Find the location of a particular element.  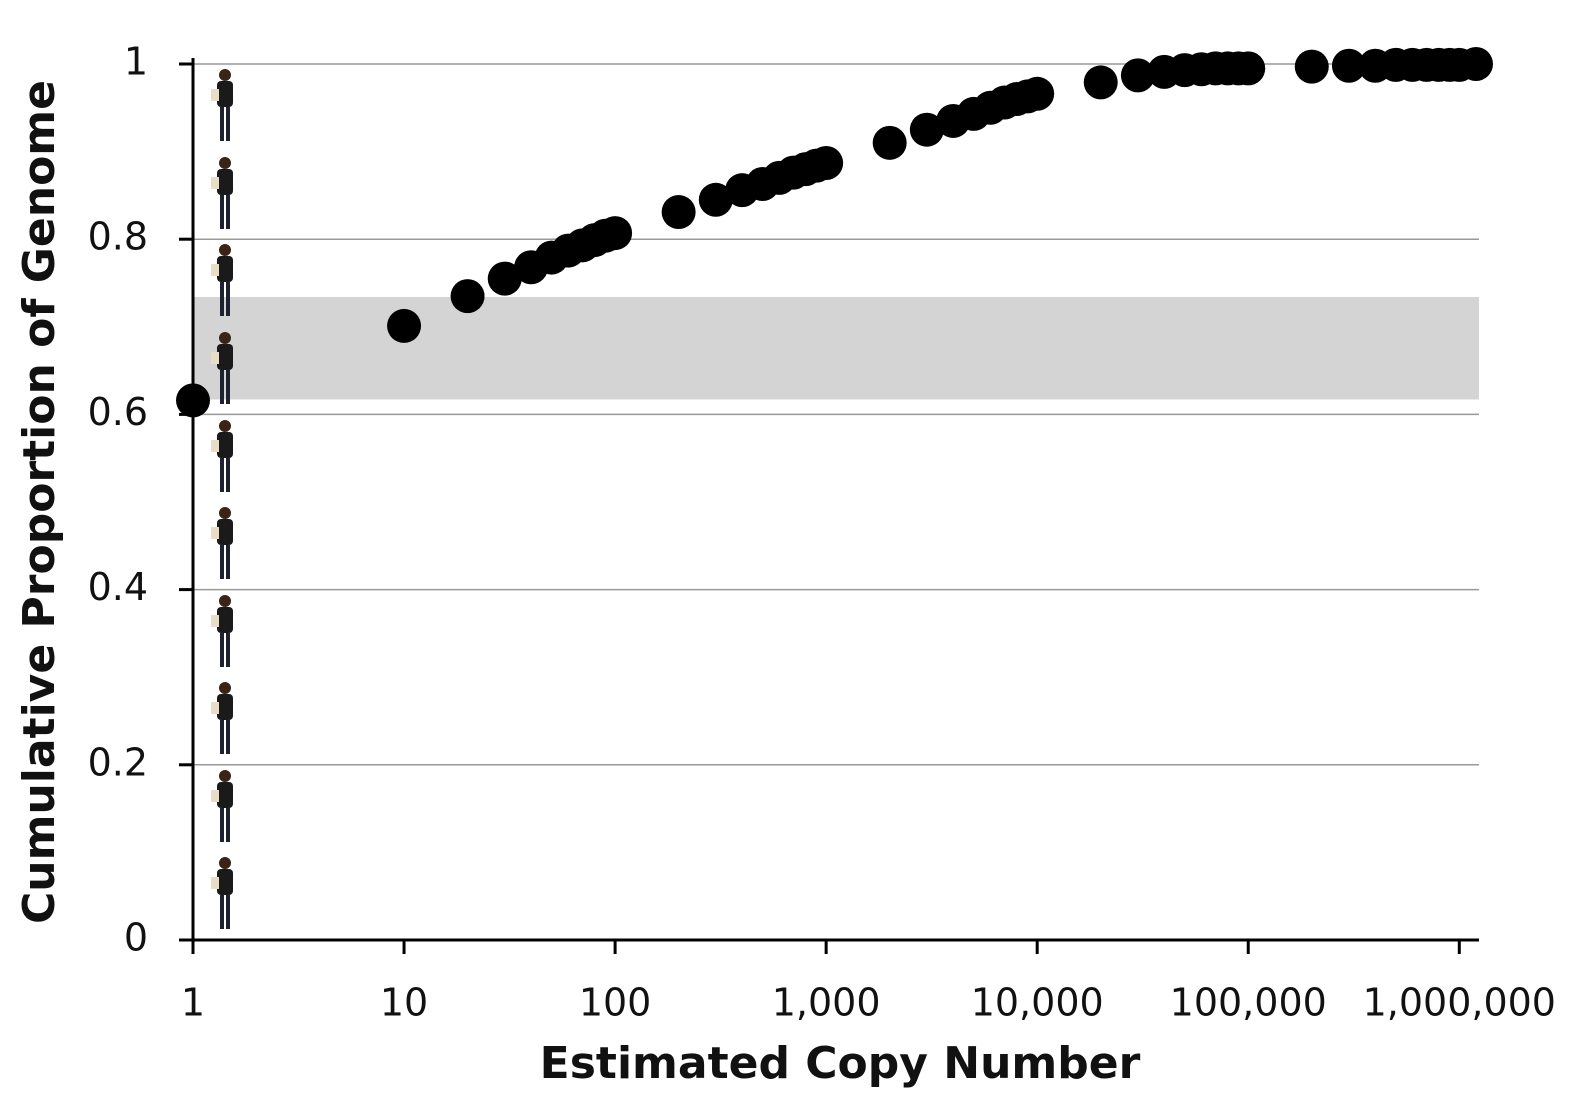

x-tick-label: 100 is located at coordinates (615, 1003).